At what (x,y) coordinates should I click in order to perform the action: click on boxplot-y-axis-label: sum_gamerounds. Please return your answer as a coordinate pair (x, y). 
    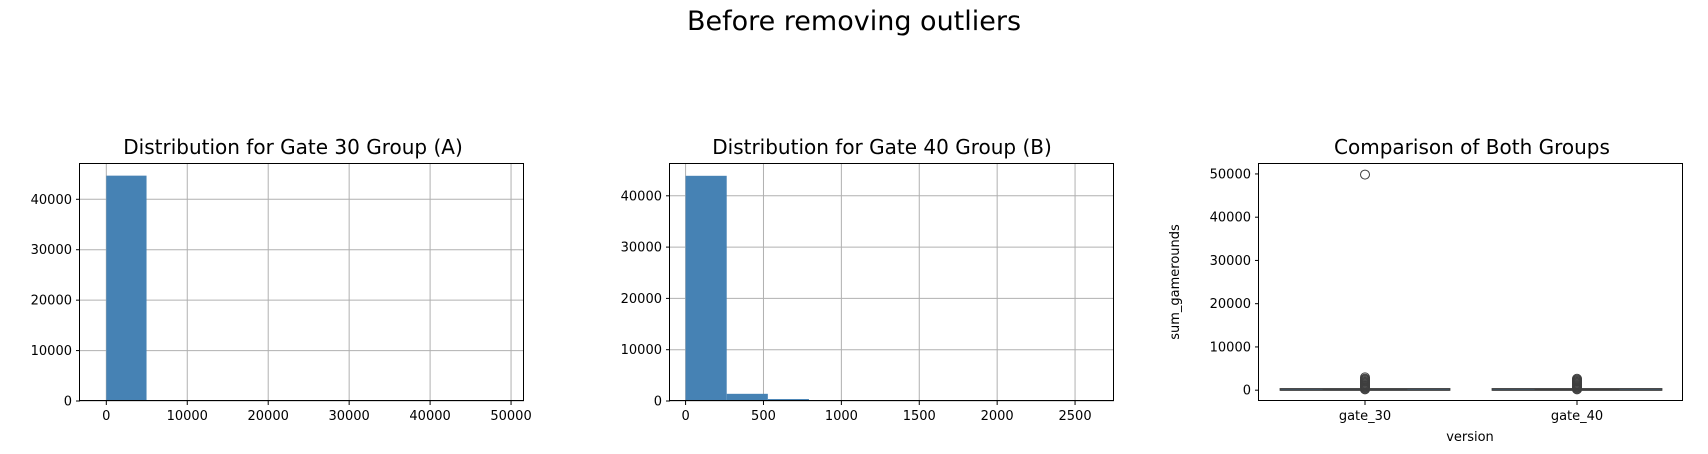
    Looking at the image, I should click on (1175, 282).